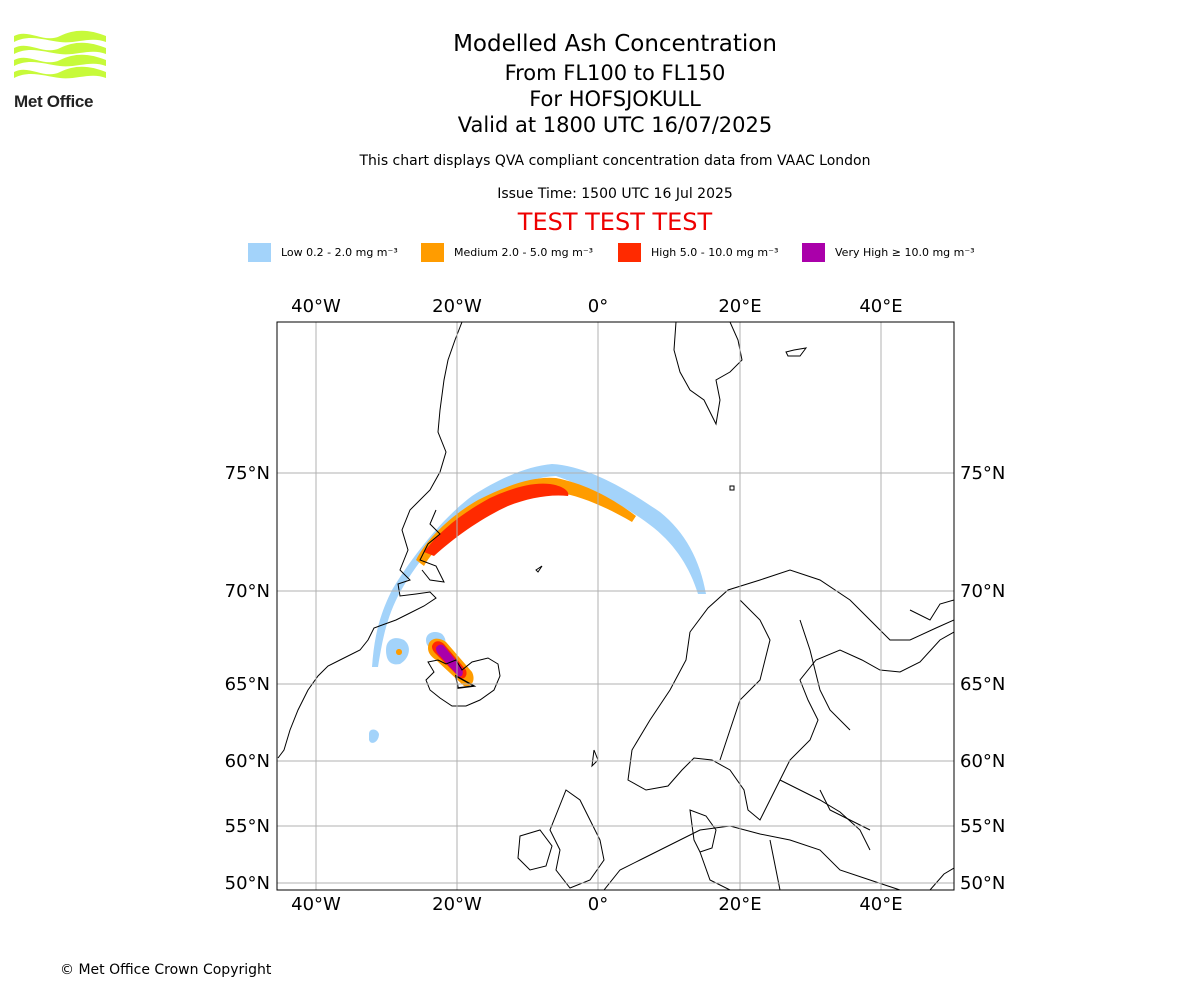  Describe the element at coordinates (715, 870) in the screenshot. I see `germany-border` at that location.